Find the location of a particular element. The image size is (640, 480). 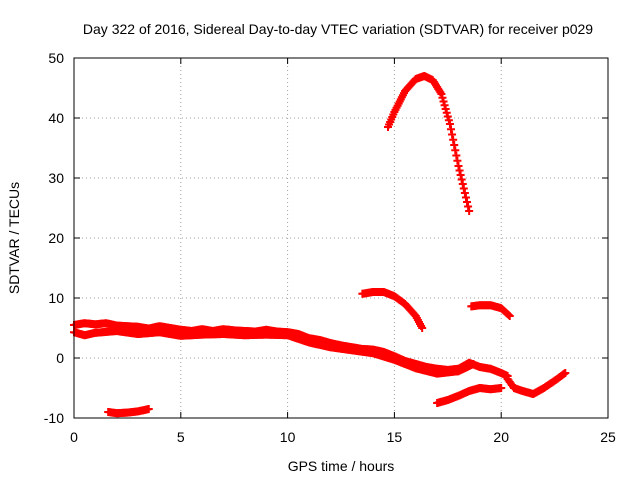

x-tick-label: 15 is located at coordinates (395, 437).